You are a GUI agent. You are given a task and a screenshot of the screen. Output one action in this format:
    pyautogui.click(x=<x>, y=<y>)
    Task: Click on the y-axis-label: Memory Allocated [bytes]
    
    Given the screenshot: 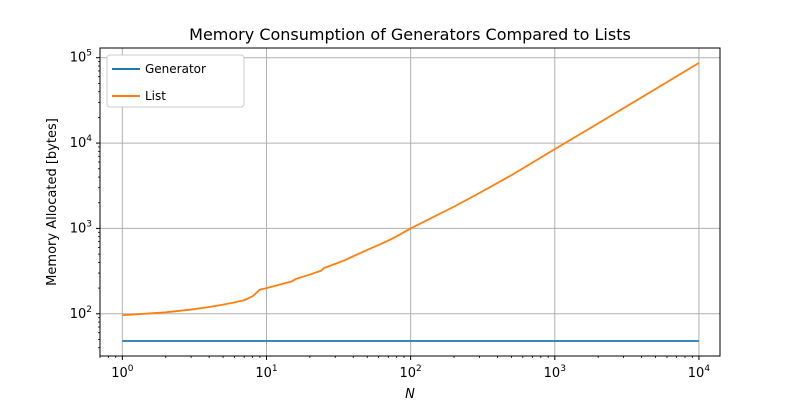 What is the action you would take?
    pyautogui.click(x=52, y=202)
    